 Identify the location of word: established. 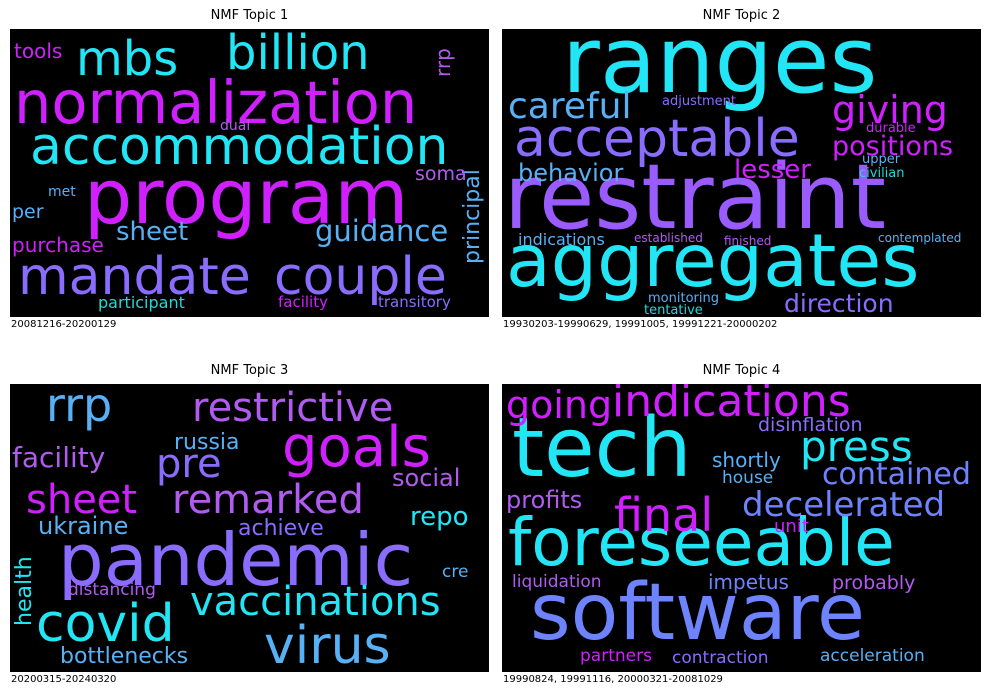
(668, 238).